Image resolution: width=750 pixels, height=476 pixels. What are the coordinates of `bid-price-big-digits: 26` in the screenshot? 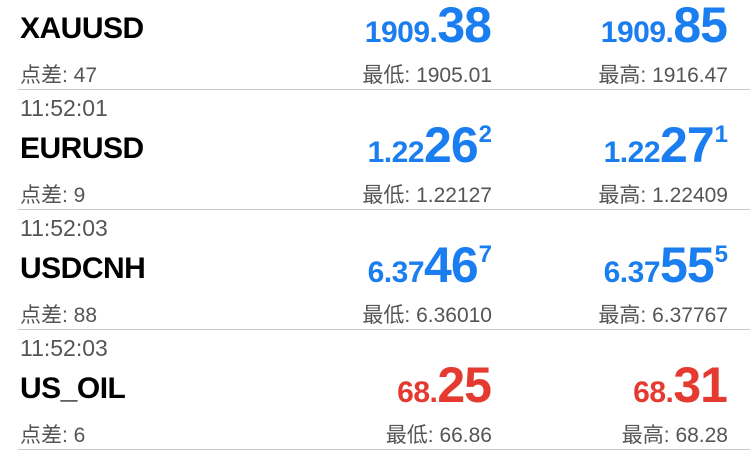 It's located at (451, 145).